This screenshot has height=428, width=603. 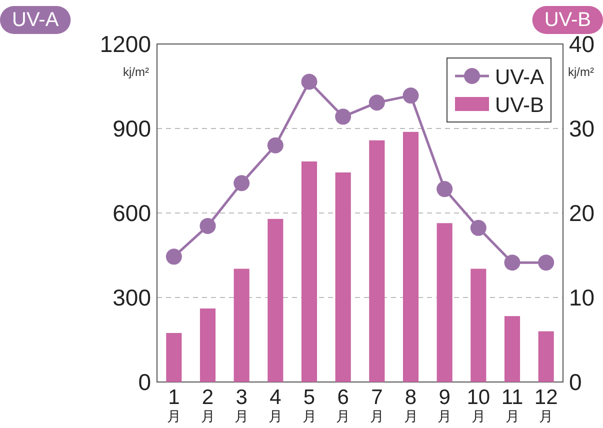 What do you see at coordinates (125, 44) in the screenshot?
I see `y-tick-label: 1200` at bounding box center [125, 44].